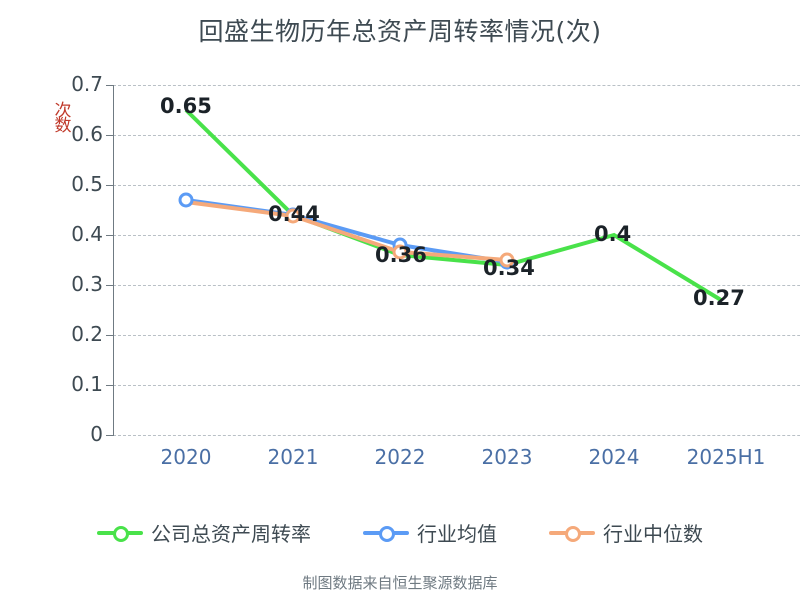  Describe the element at coordinates (400, 31) in the screenshot. I see `chart-title: 回盛生物历年总资产周转率情况(次)` at that location.